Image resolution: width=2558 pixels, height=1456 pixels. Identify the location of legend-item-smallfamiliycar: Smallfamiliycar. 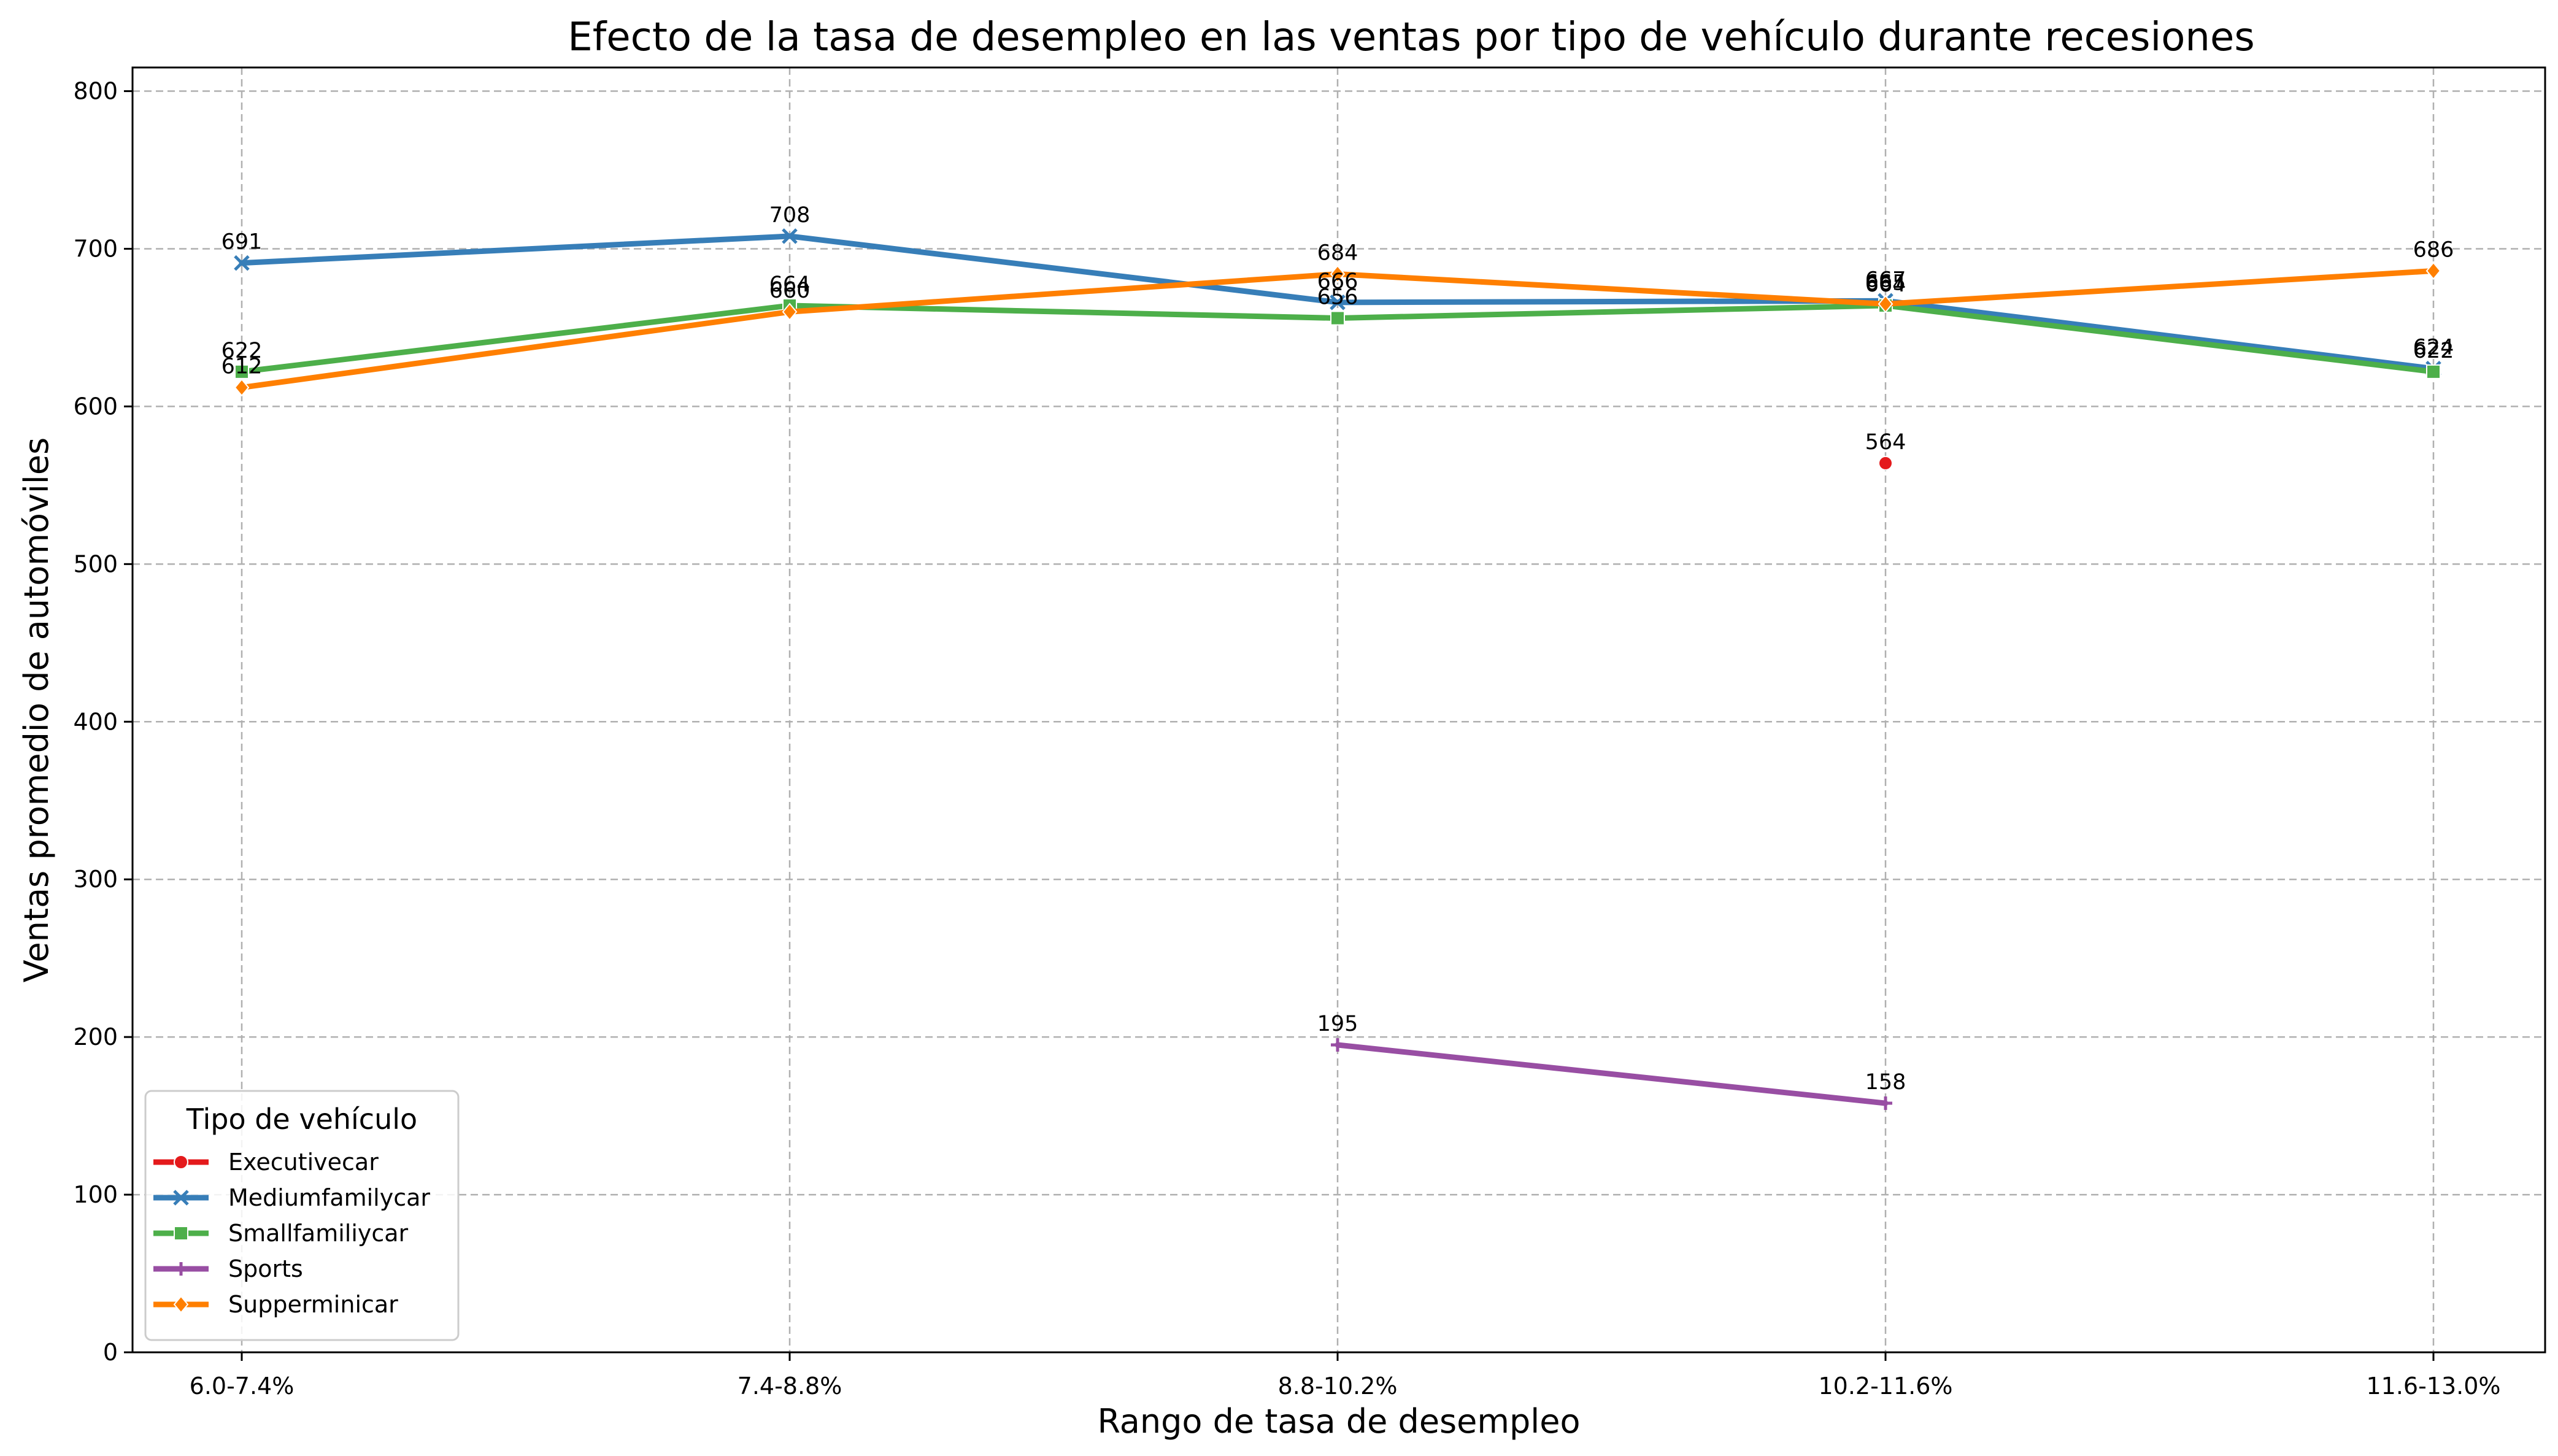
(281, 1233).